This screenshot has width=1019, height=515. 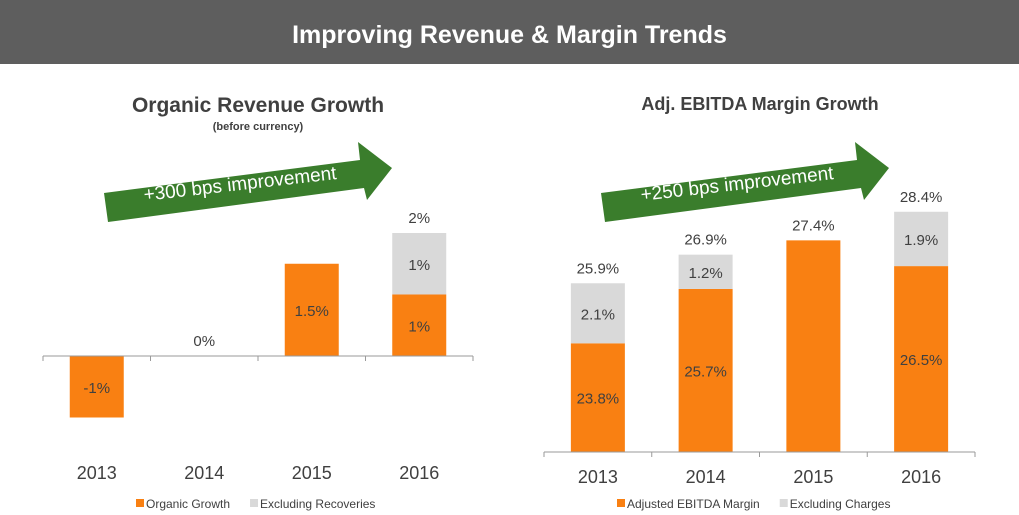 What do you see at coordinates (921, 197) in the screenshot?
I see `bar-total-label: 28.4%` at bounding box center [921, 197].